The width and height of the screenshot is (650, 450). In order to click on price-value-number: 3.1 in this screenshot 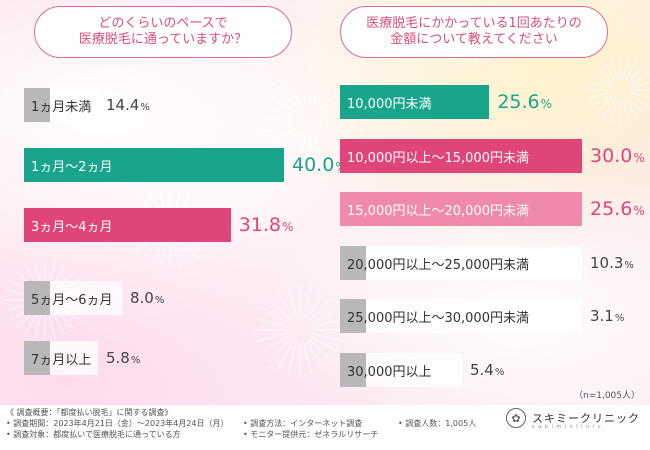, I will do `click(602, 316)`.